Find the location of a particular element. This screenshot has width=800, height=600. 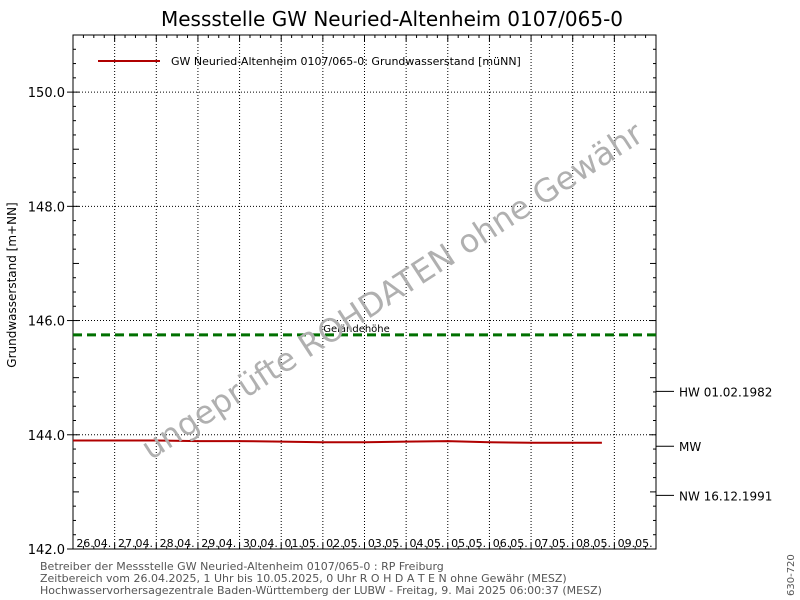

x-tick-label: 06.05. is located at coordinates (510, 543).